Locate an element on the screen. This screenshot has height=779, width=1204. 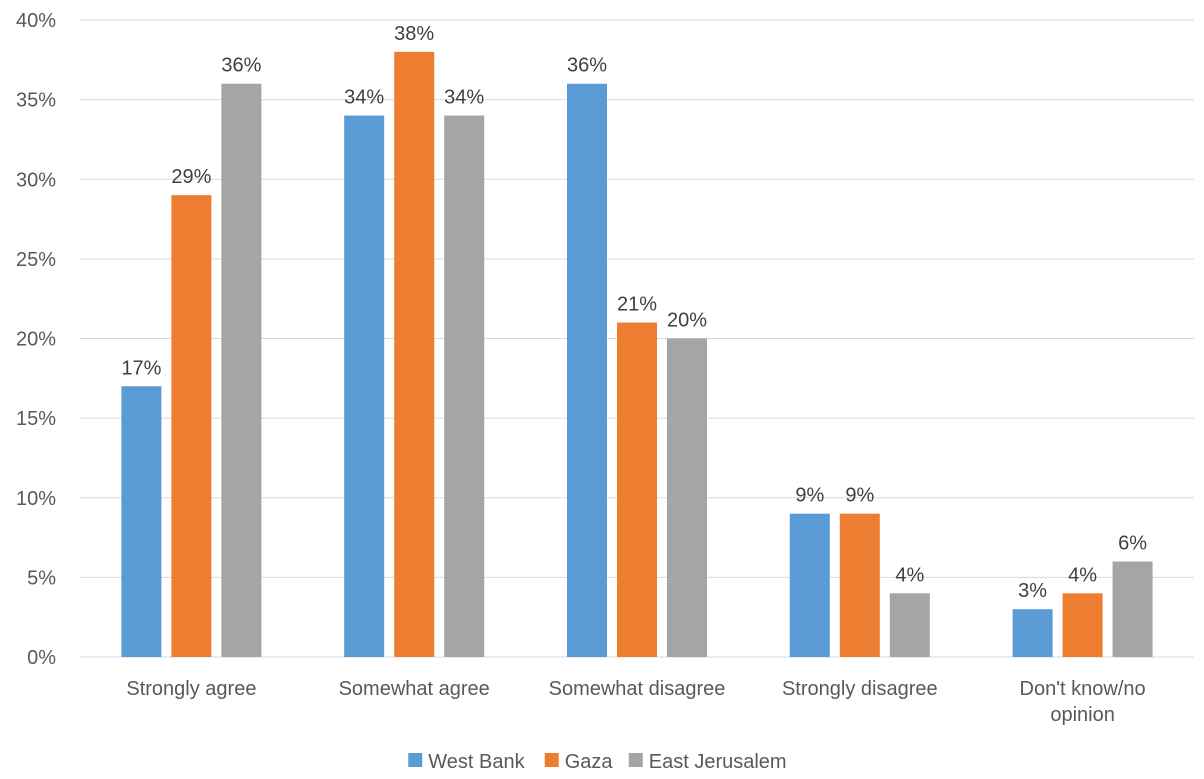
y-axis-ticks: 0% 5% 10% 15% 20% 25% 30% 35% 40% is located at coordinates (36, 339).